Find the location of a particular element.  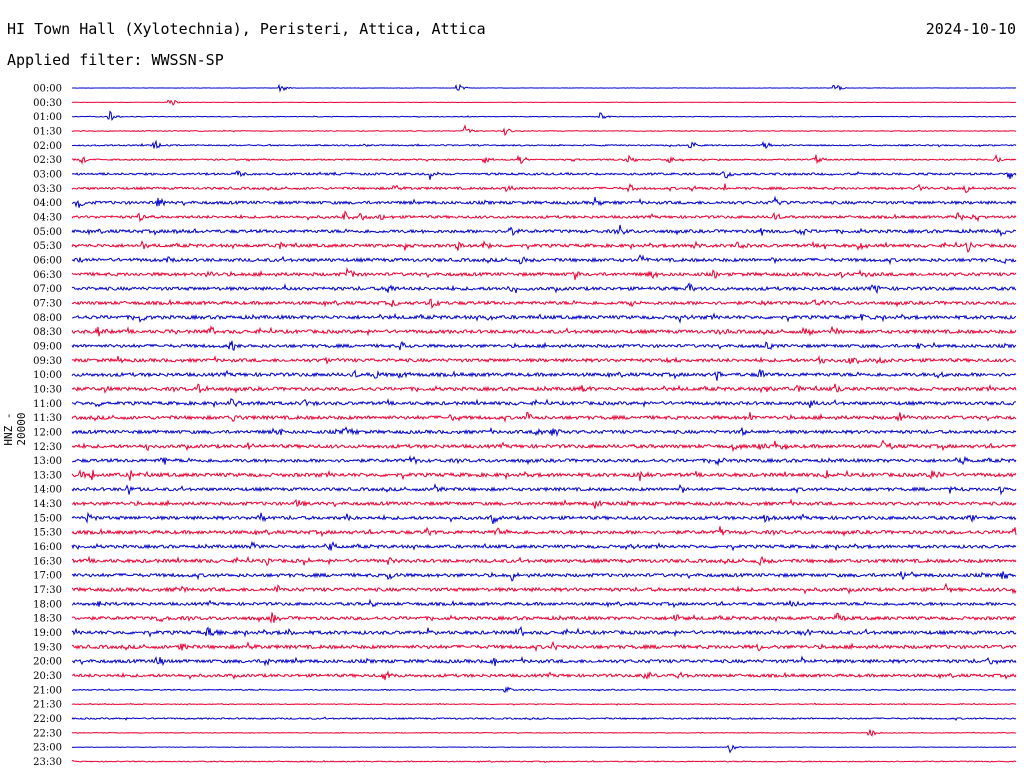

time-tick-label: 12:00 is located at coordinates (47, 432).